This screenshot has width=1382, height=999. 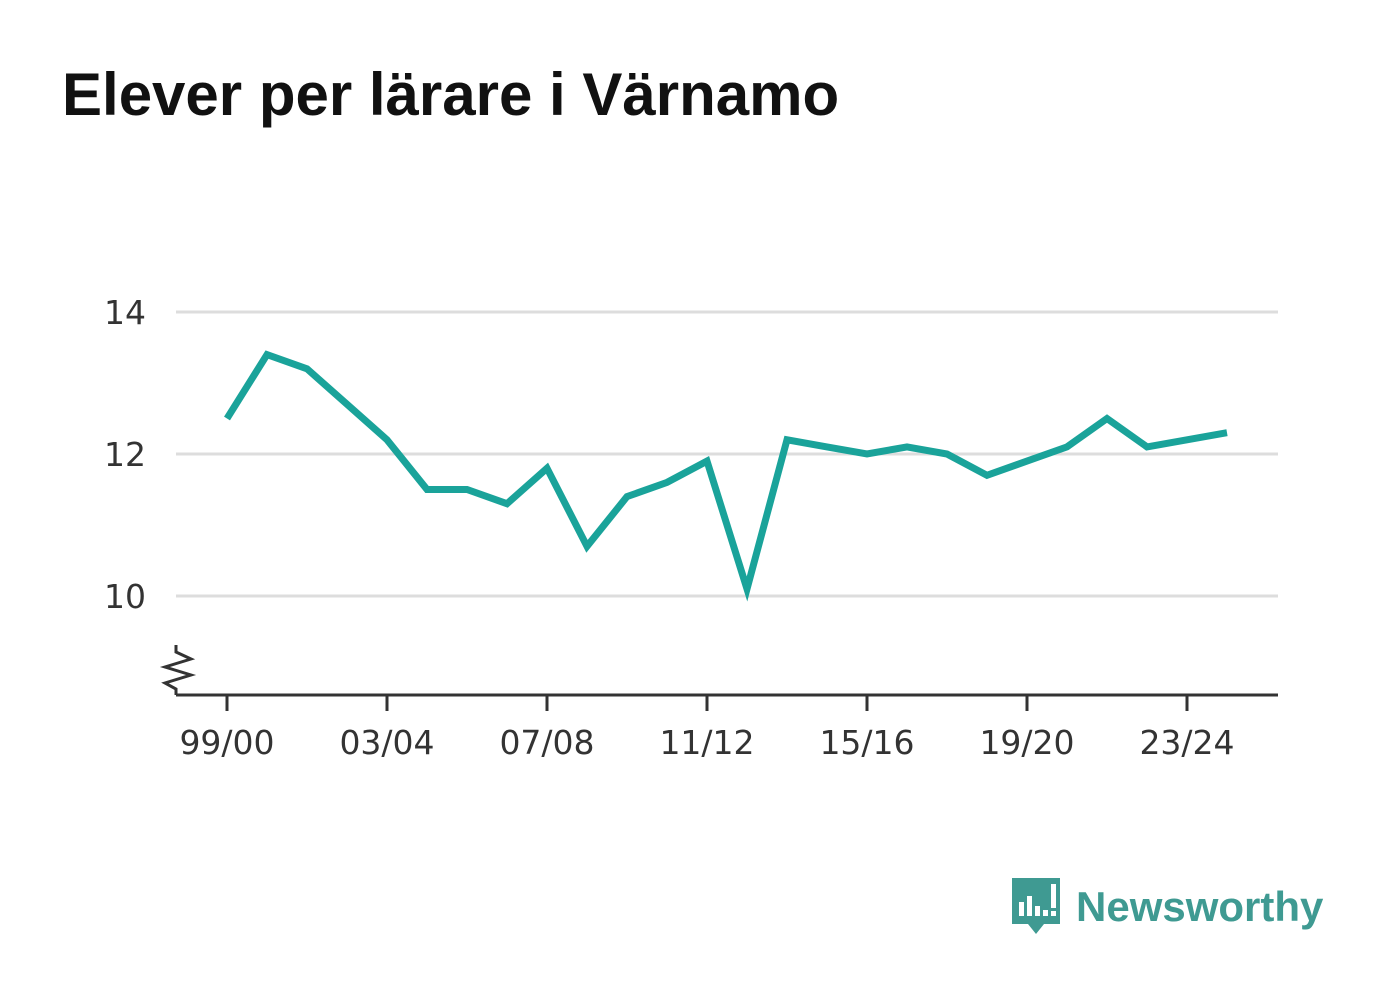 I want to click on y-tick-label: 14, so click(x=125, y=312).